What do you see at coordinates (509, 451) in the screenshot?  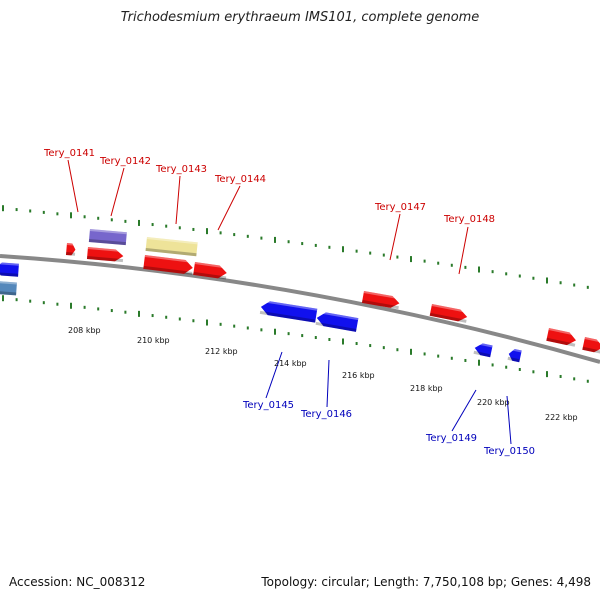 I see `gene-label-tery-0150: Tery_0150` at bounding box center [509, 451].